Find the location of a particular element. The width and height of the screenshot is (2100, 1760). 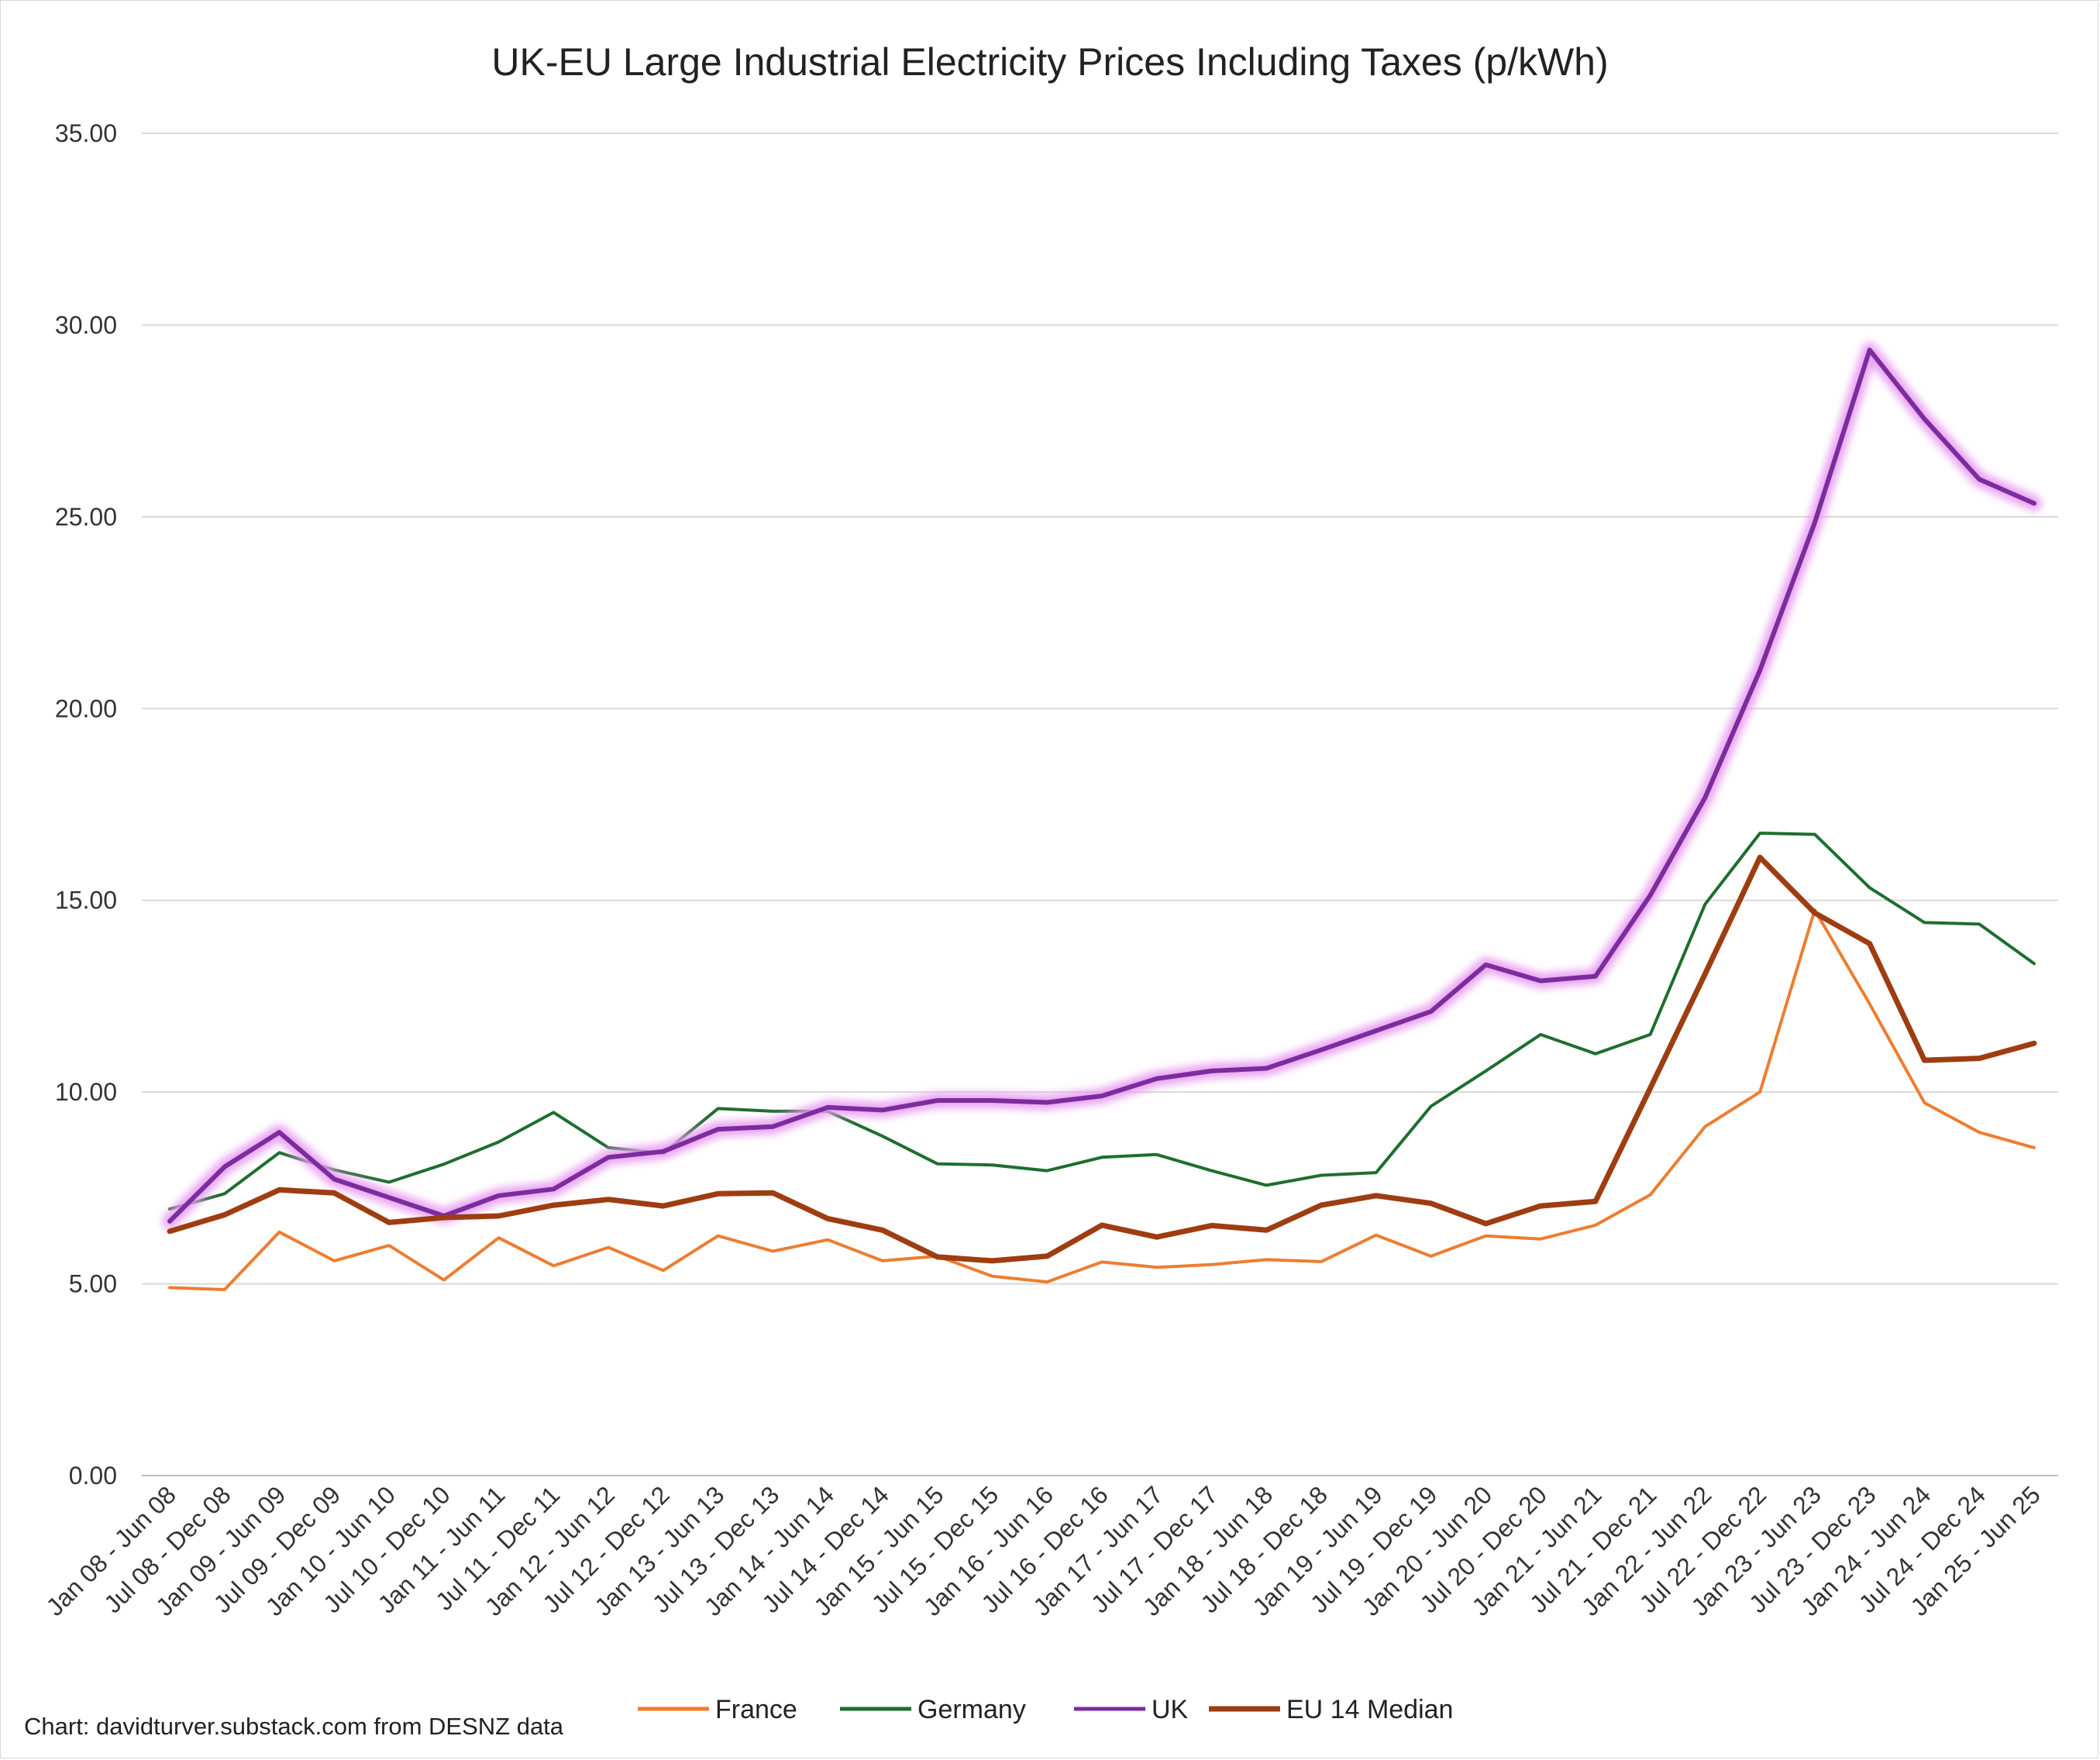

y-tick-label: 20.00 is located at coordinates (86, 708).